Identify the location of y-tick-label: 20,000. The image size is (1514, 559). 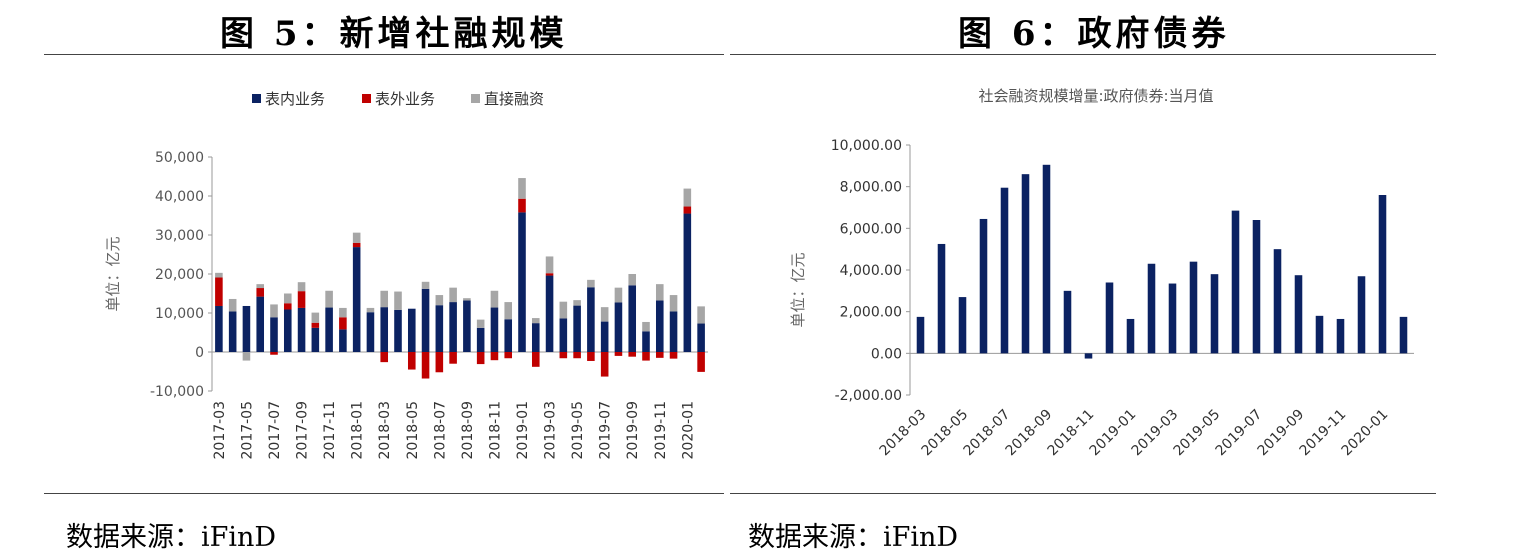
(179, 275).